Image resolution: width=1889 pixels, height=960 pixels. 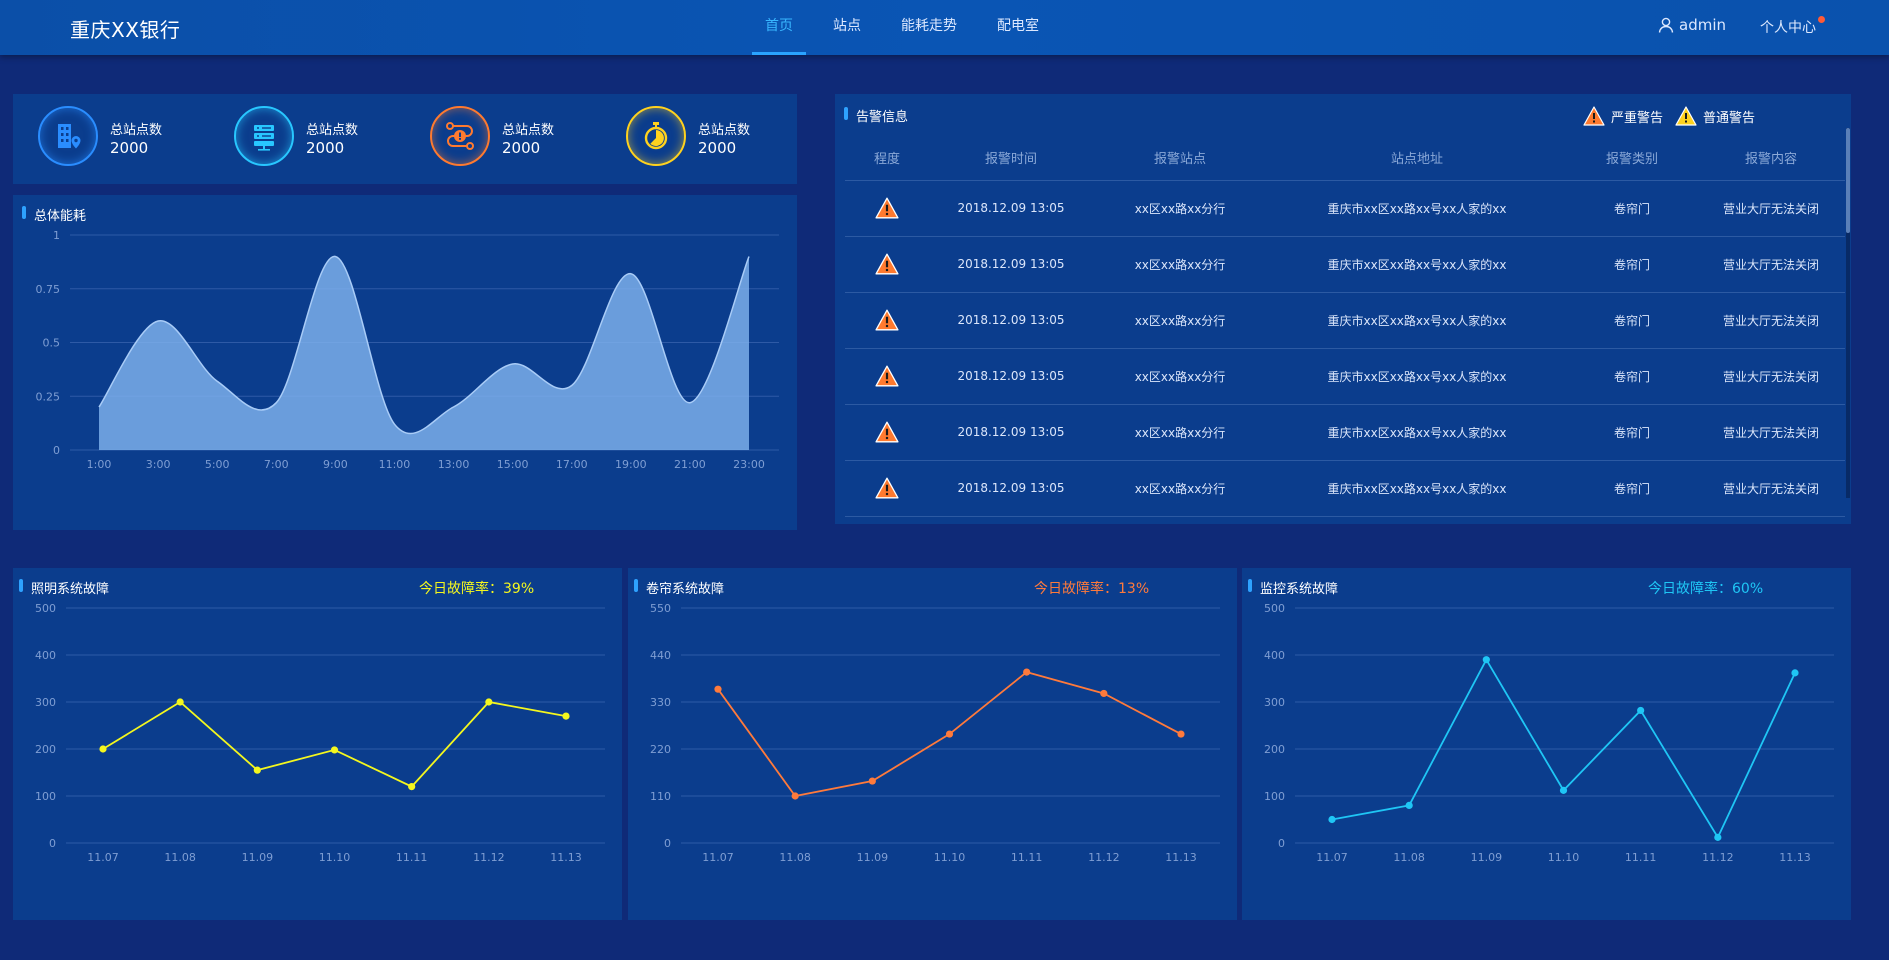 What do you see at coordinates (1623, 116) in the screenshot?
I see `legend-severe: 严重警告` at bounding box center [1623, 116].